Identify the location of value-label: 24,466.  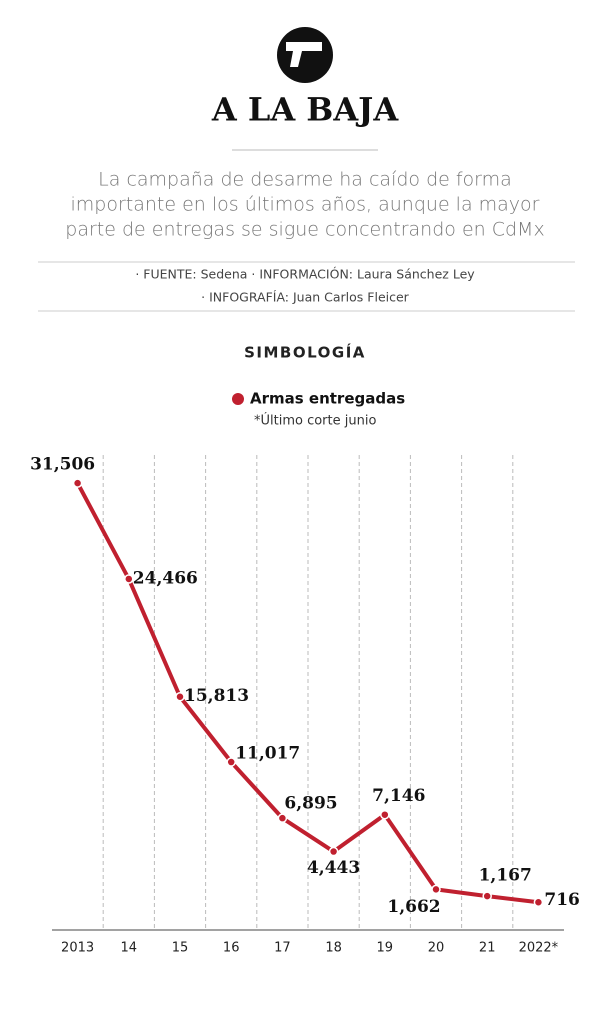
(165, 578).